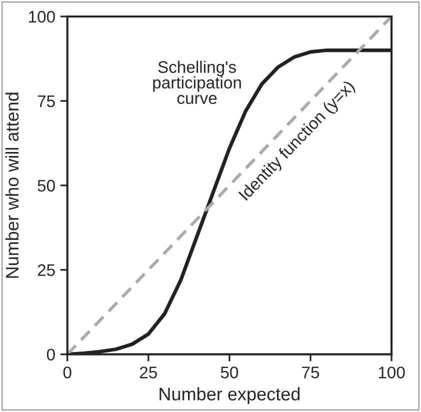  Describe the element at coordinates (230, 395) in the screenshot. I see `x-axis-title: Number expected` at that location.